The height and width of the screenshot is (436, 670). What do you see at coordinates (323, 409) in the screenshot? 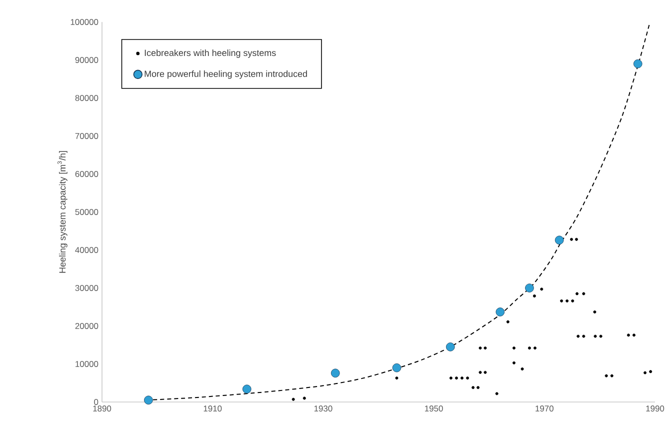
I see `x-tick-label: 1930` at bounding box center [323, 409].